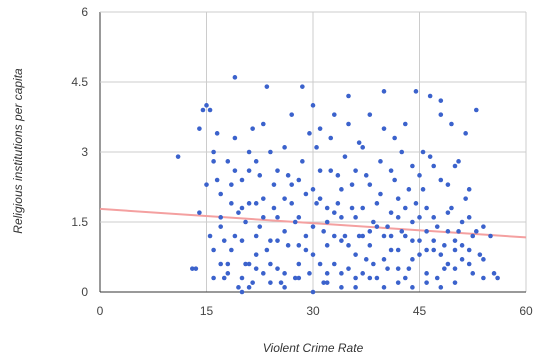 This screenshot has width=538, height=358. Describe the element at coordinates (84, 152) in the screenshot. I see `y-tick-label: 3` at that location.